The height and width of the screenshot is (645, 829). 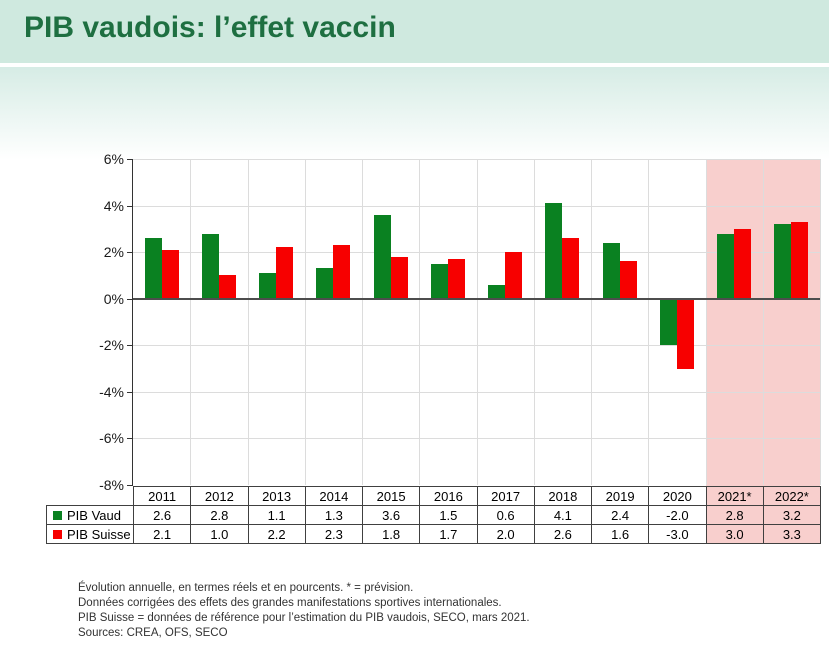 I want to click on y-axis-label: 0%, so click(x=113, y=298).